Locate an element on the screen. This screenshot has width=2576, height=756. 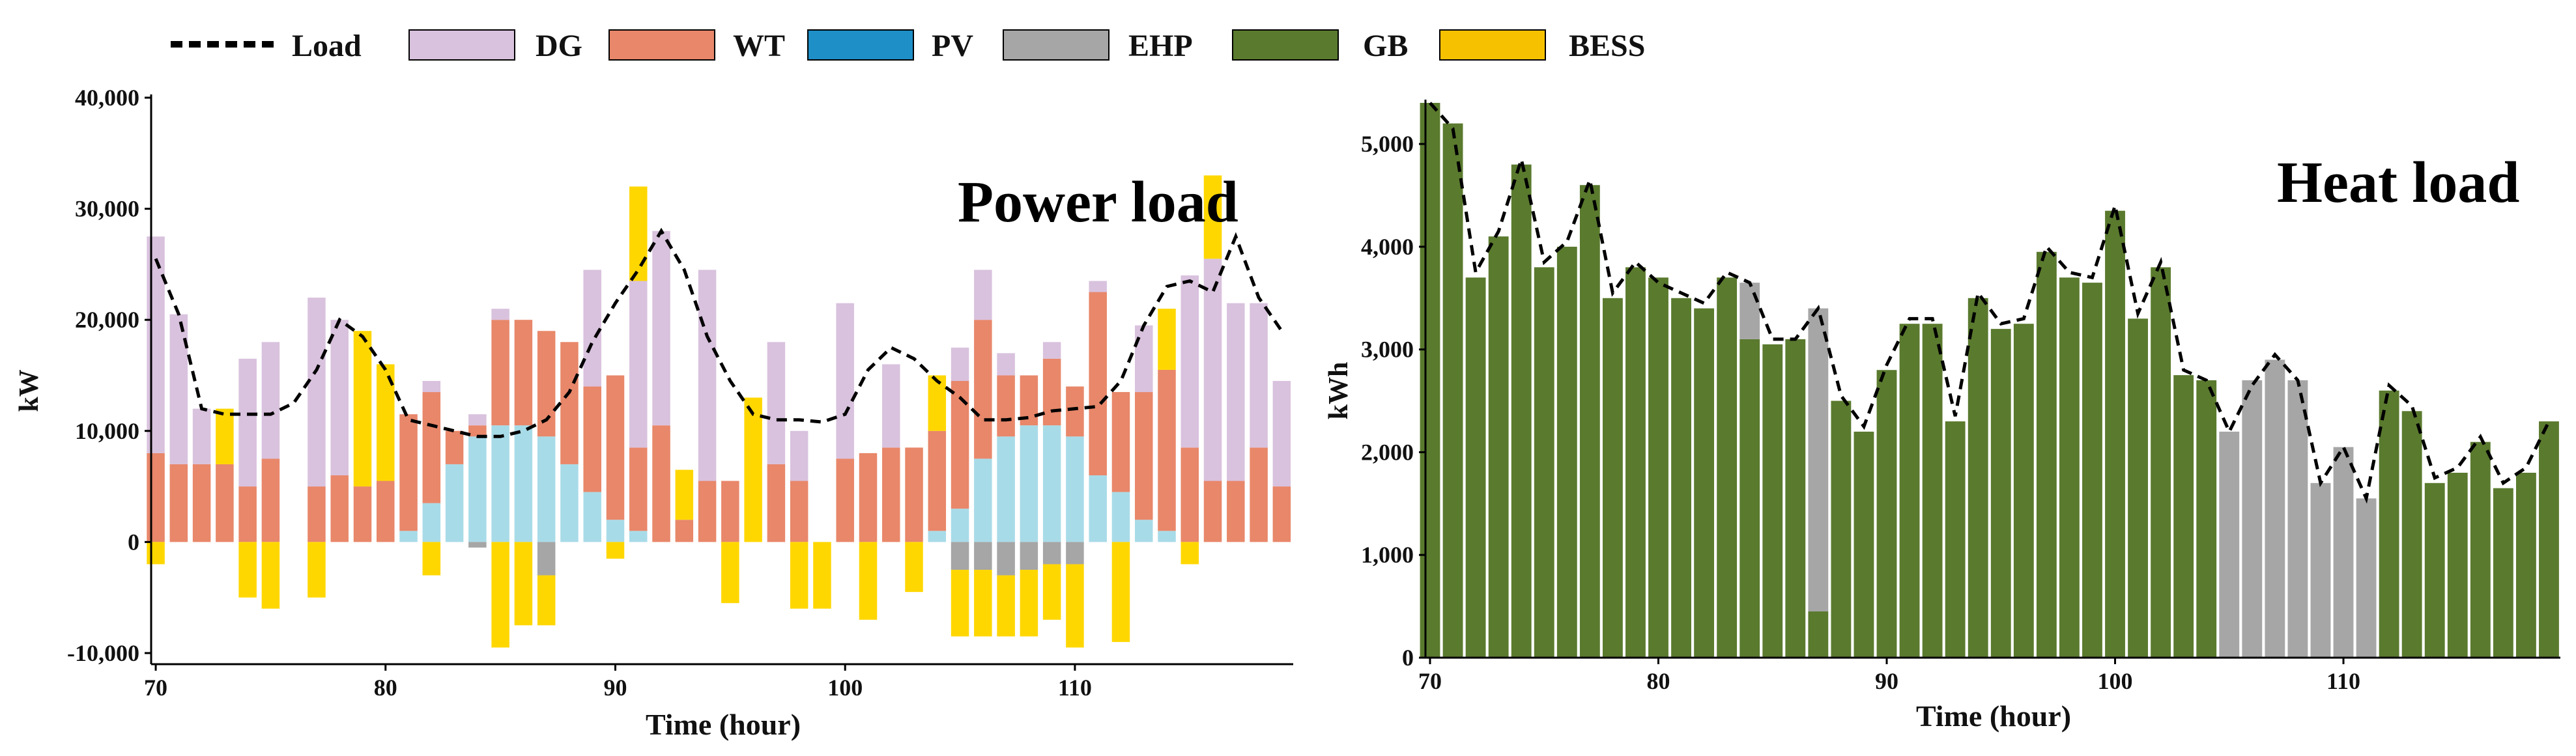
legend-swatch-gb is located at coordinates (1285, 45).